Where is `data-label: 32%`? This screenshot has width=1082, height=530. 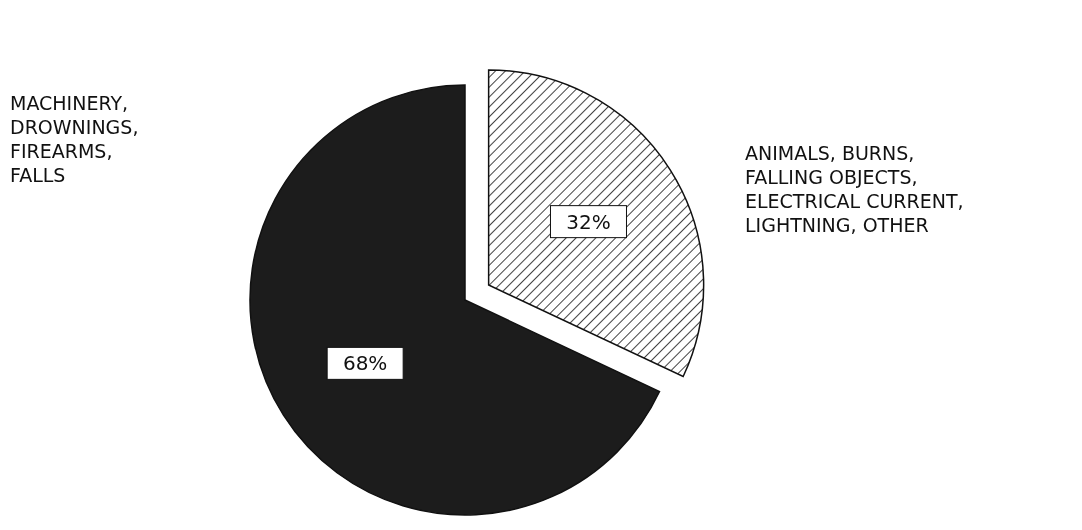
data-label: 32% is located at coordinates (588, 221).